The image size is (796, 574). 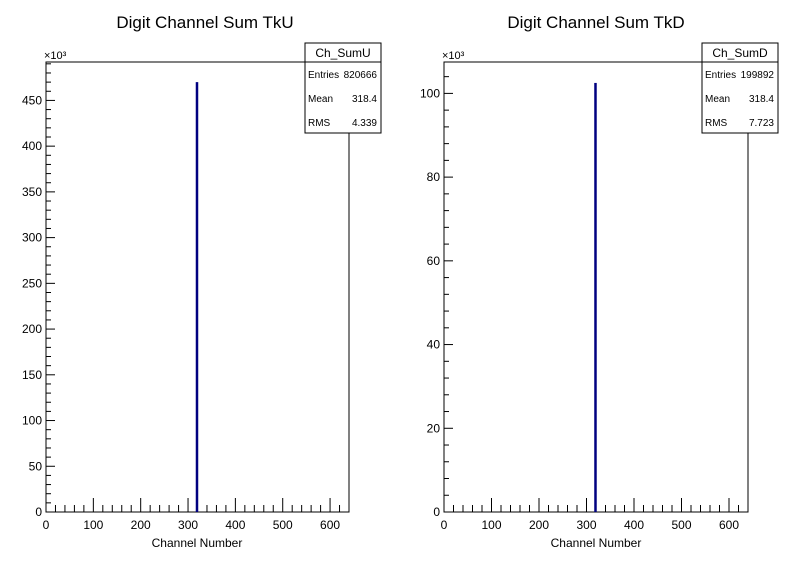 What do you see at coordinates (32, 283) in the screenshot?
I see `y-tick-label: 250` at bounding box center [32, 283].